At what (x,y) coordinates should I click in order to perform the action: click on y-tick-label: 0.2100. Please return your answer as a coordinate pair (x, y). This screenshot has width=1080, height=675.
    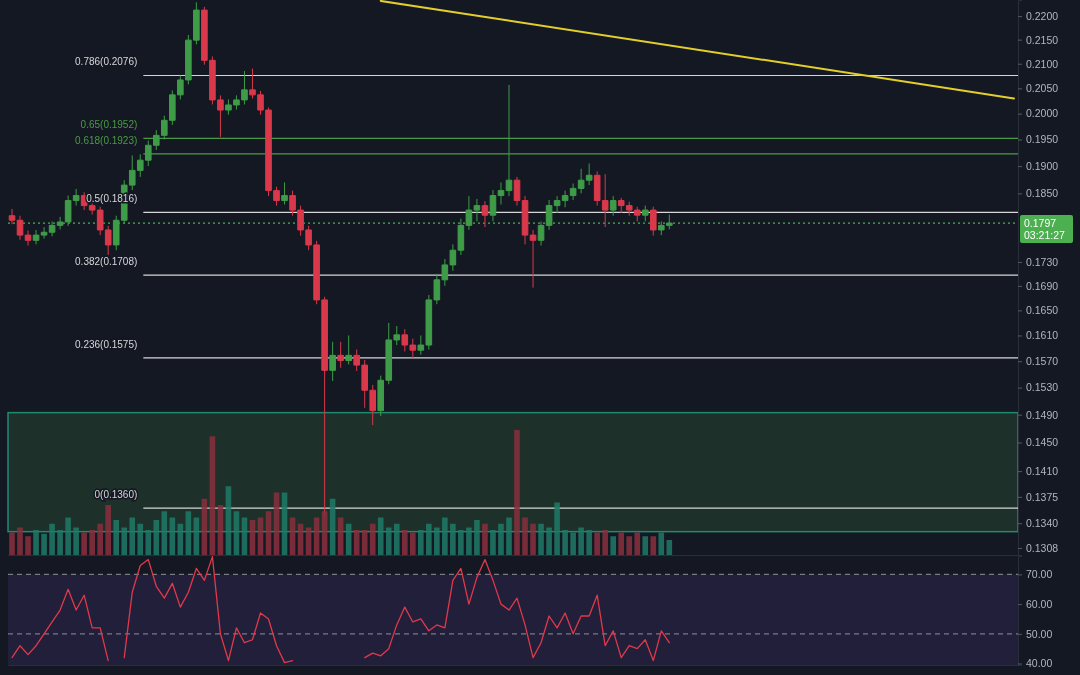
    Looking at the image, I should click on (1042, 63).